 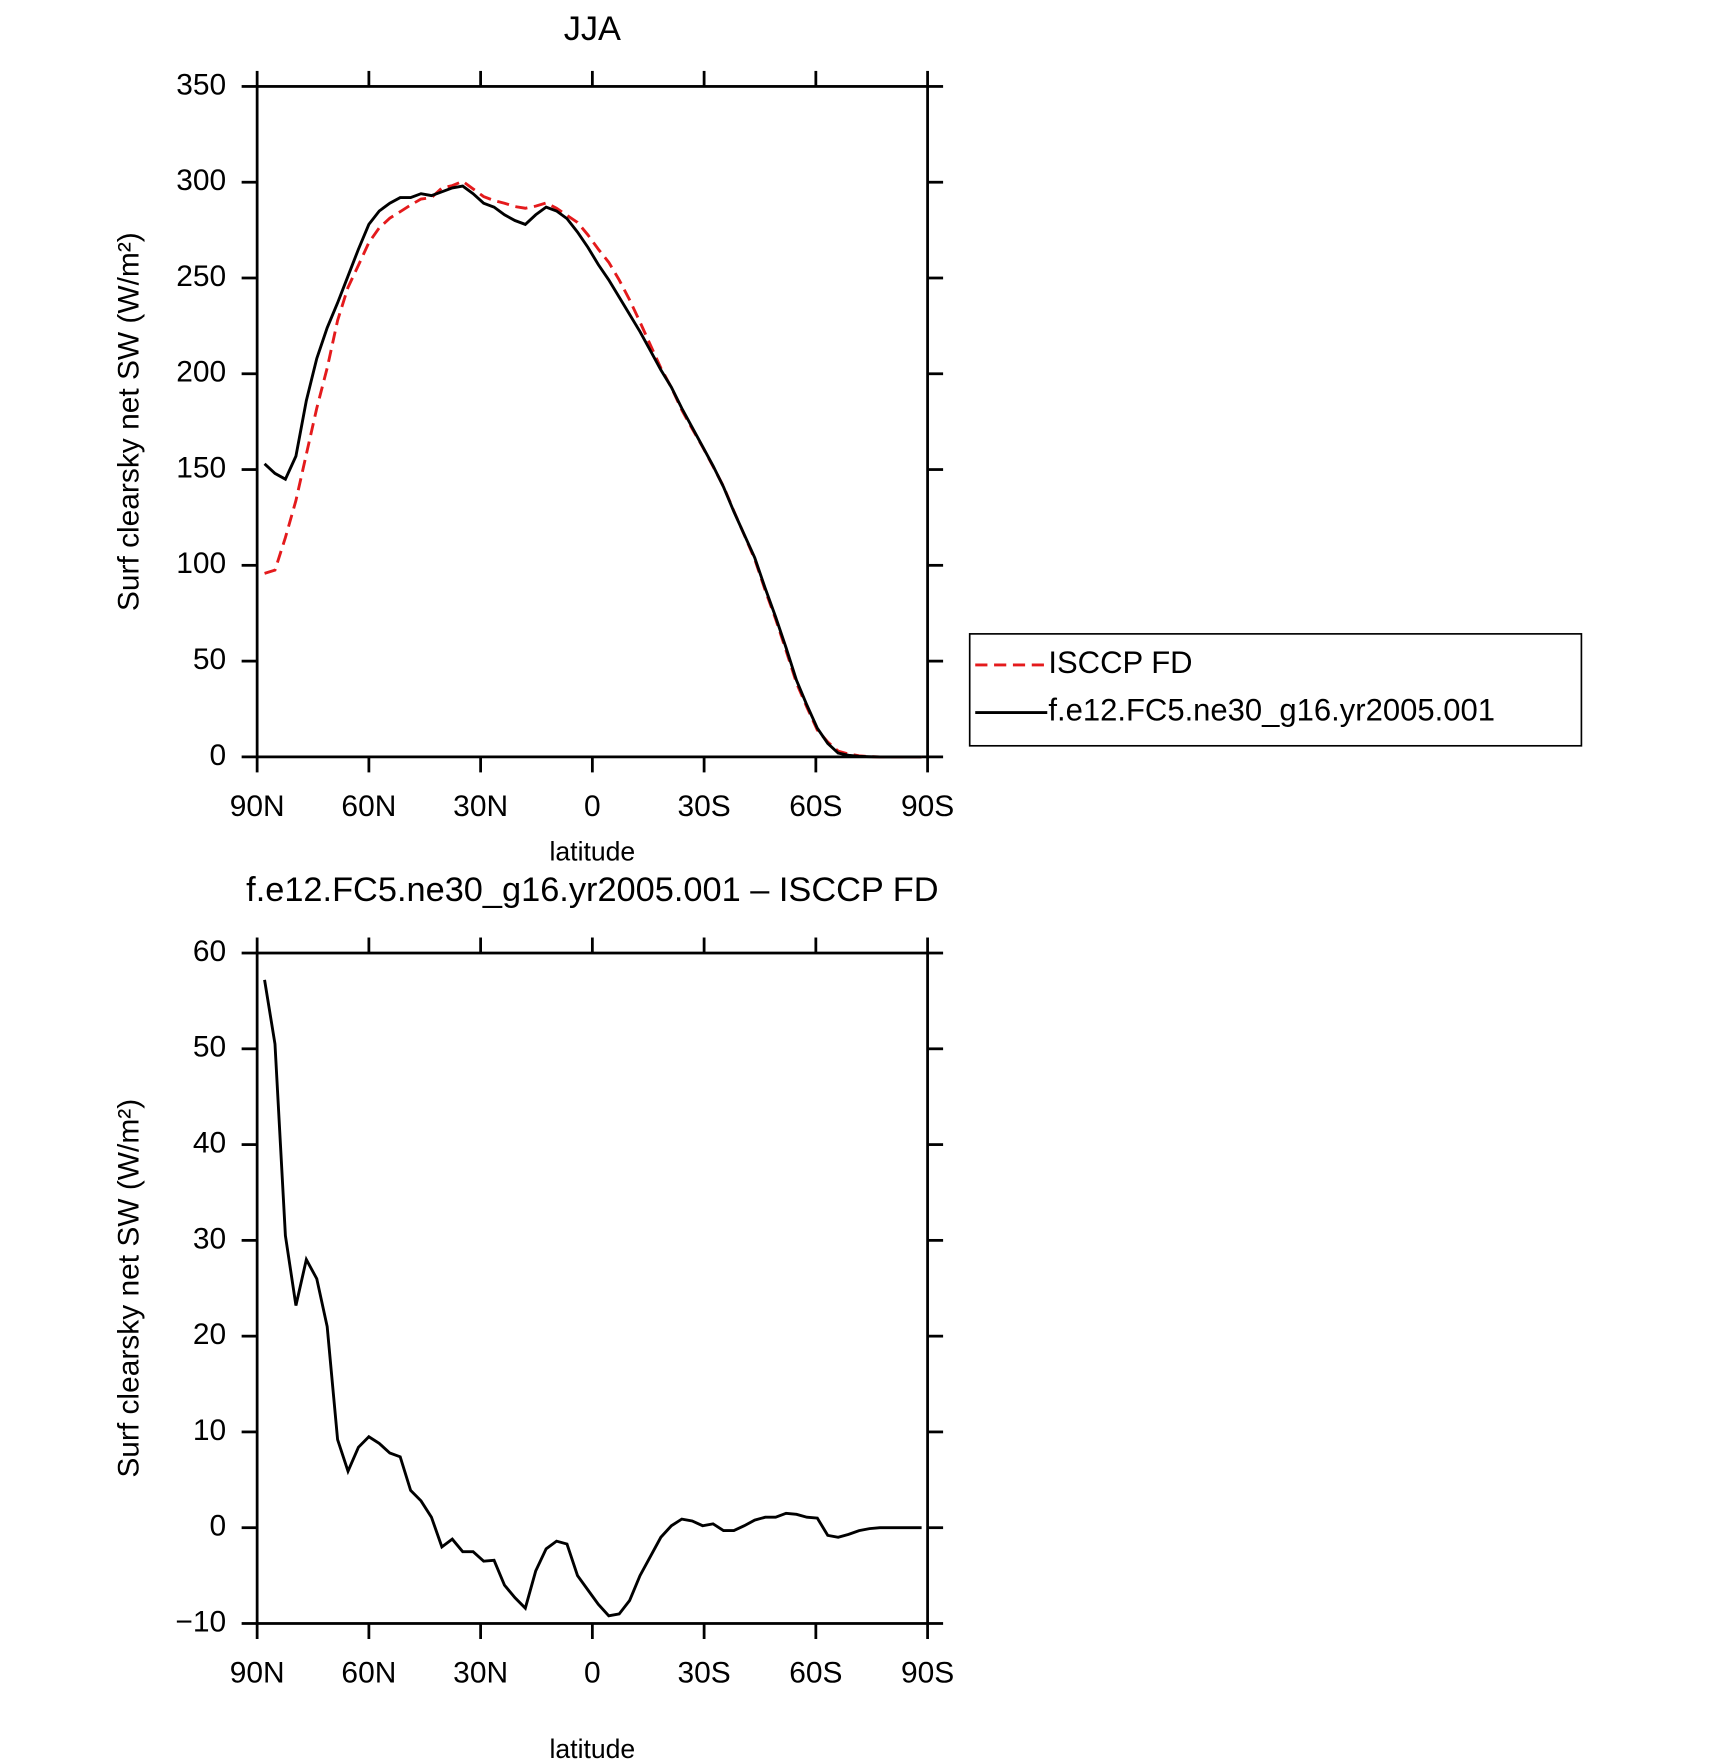 I want to click on y-tick-label: 350, so click(x=201, y=84).